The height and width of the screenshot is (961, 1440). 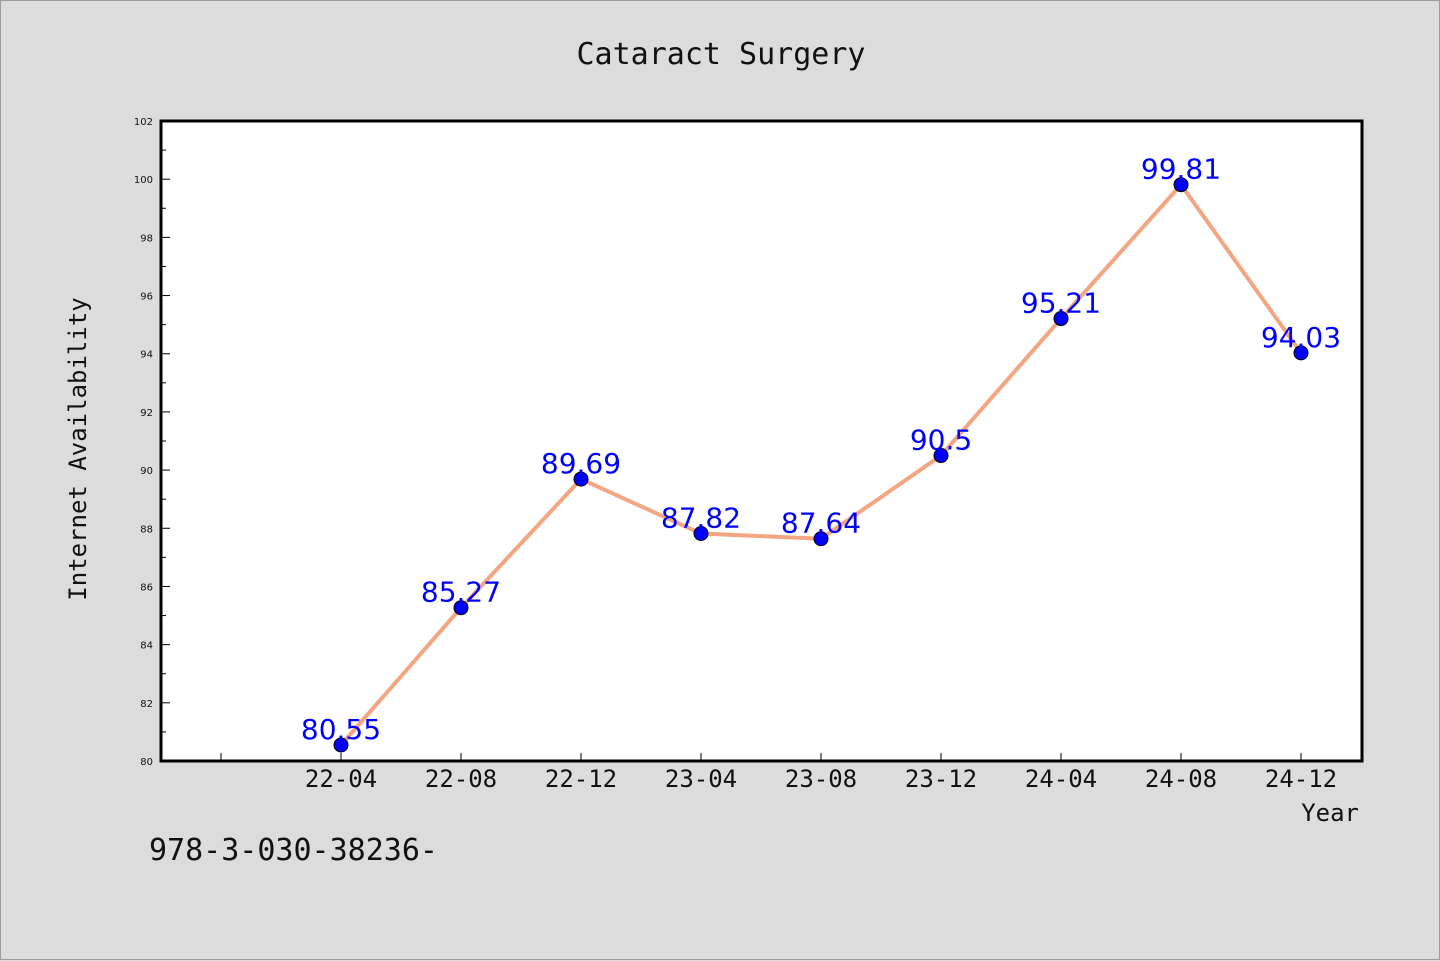 I want to click on x-tick-label: 24-08, so click(x=1181, y=779).